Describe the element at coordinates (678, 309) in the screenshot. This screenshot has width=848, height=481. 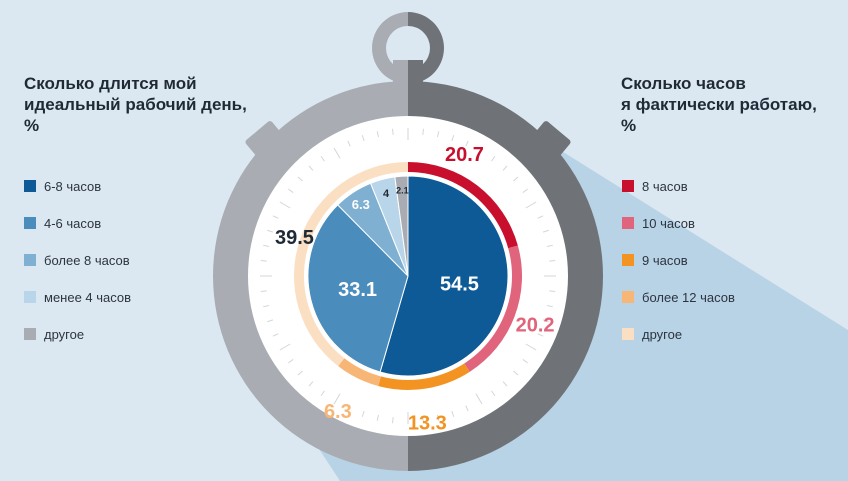
I see `legend-item: более 12 часов` at that location.